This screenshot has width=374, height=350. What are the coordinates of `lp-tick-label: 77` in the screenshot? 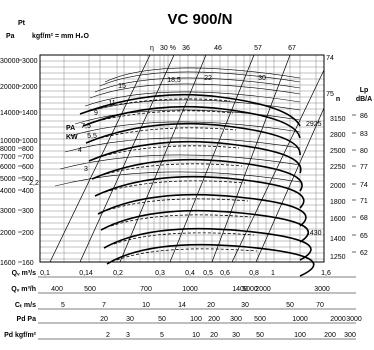 It's located at (364, 167).